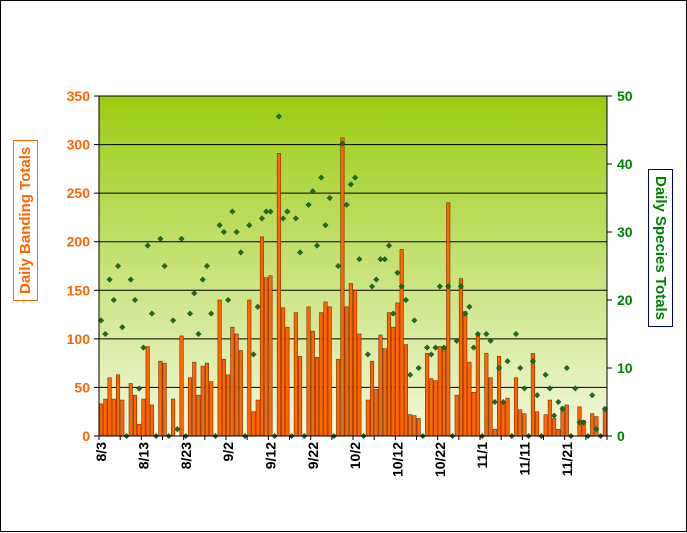  What do you see at coordinates (620, 266) in the screenshot?
I see `right-axis-ticks: 0 10 20 30 40 50` at bounding box center [620, 266].